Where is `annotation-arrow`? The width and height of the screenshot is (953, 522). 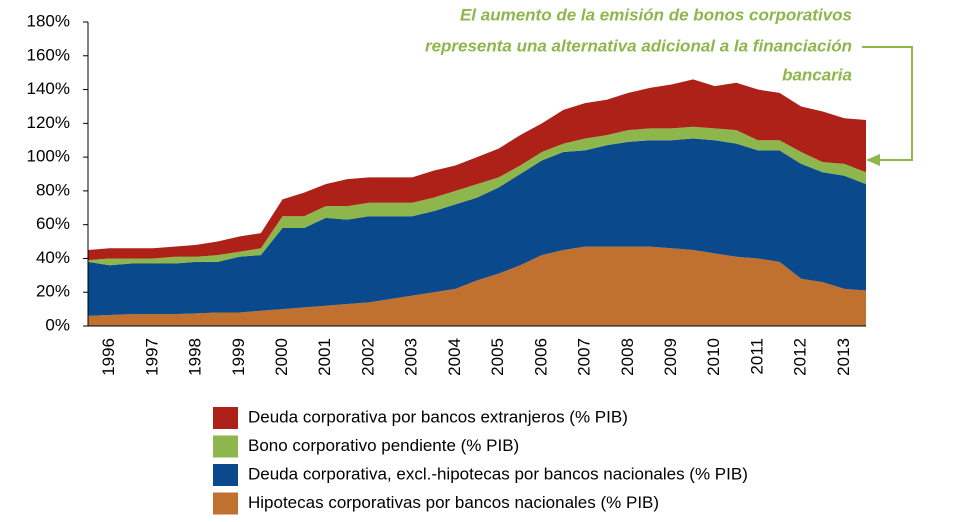
annotation-arrow is located at coordinates (887, 103).